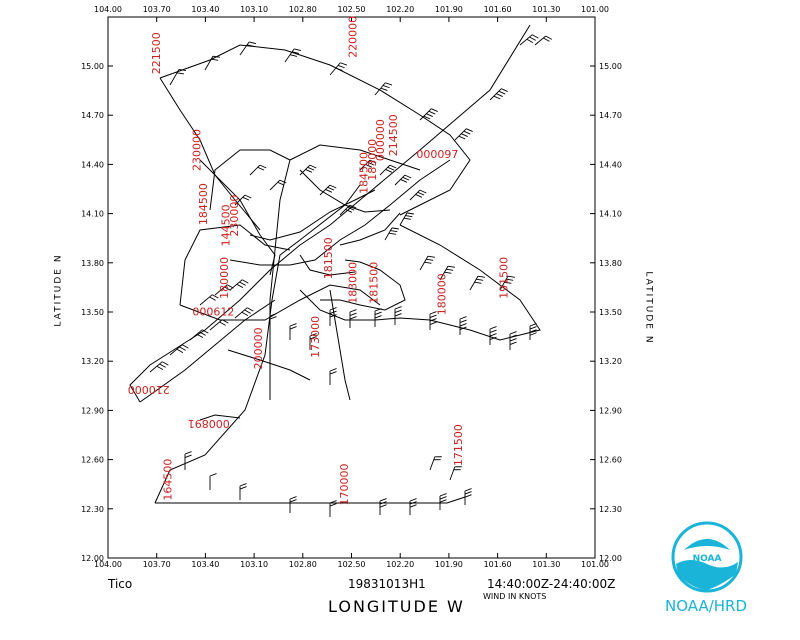 This screenshot has width=800, height=640. Describe the element at coordinates (707, 575) in the screenshot. I see `logo-water` at that location.